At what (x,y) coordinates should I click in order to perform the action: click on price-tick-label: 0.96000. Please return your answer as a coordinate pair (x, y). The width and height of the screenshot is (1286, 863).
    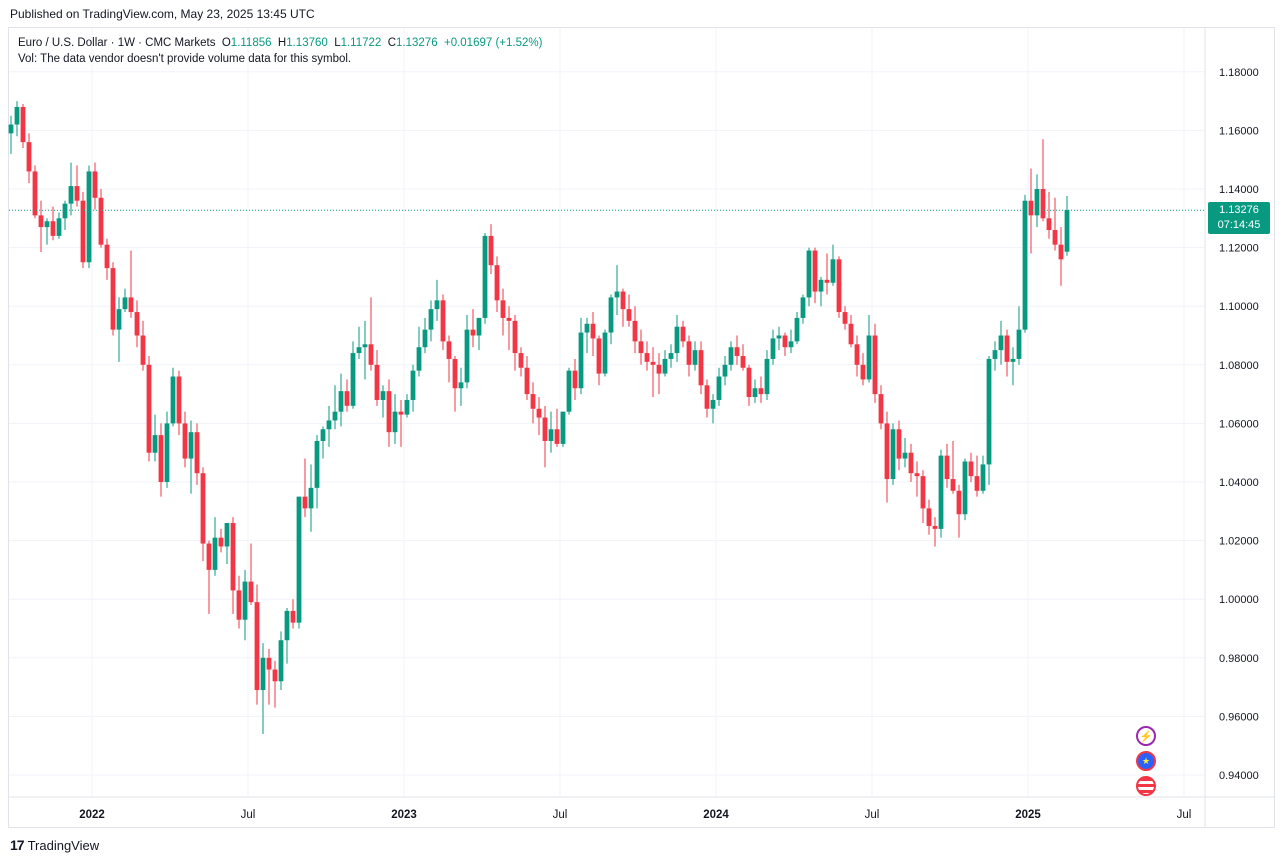
    Looking at the image, I should click on (1239, 717).